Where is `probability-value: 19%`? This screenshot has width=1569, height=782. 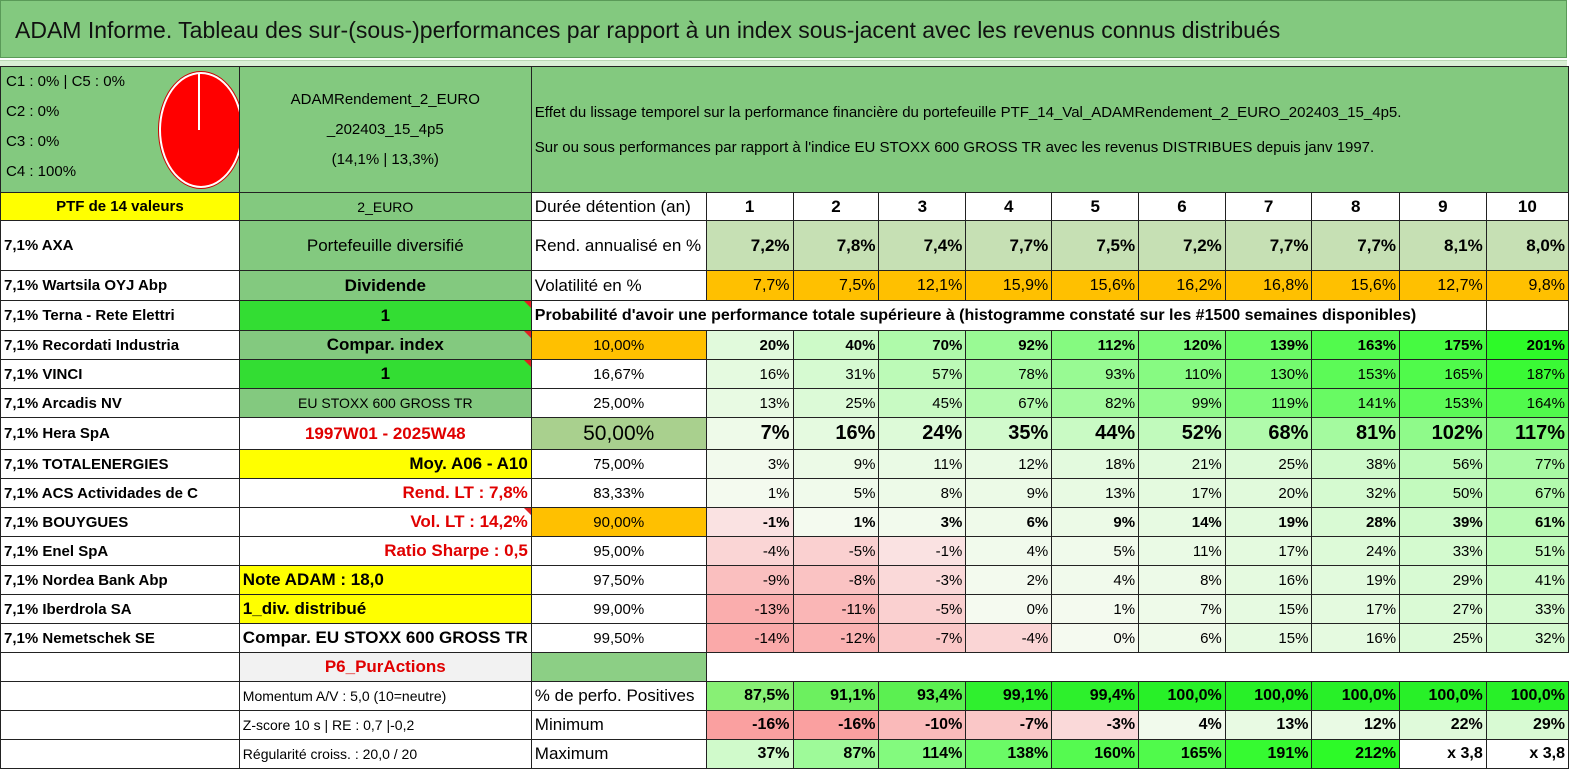
probability-value: 19% is located at coordinates (1356, 580).